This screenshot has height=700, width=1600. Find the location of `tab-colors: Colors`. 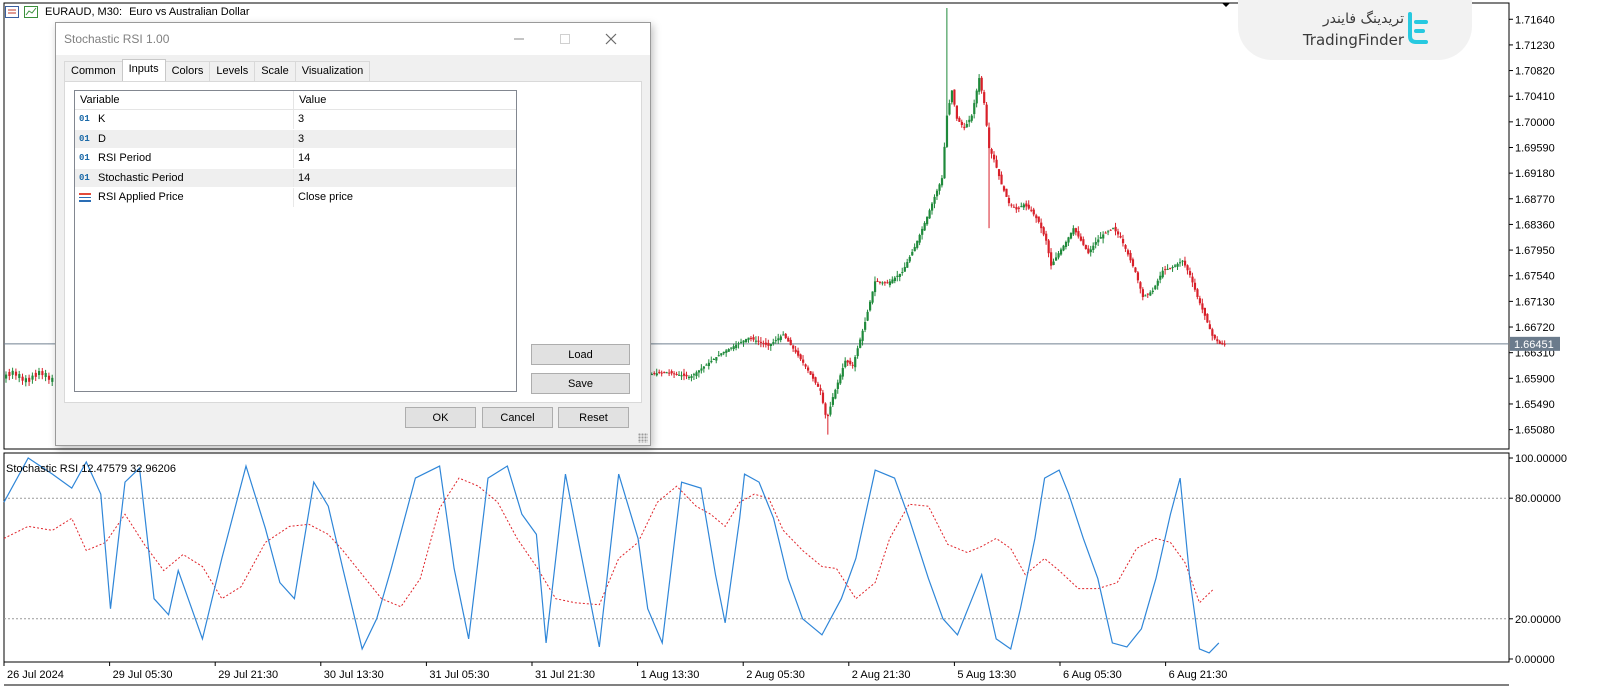

tab-colors: Colors is located at coordinates (187, 71).